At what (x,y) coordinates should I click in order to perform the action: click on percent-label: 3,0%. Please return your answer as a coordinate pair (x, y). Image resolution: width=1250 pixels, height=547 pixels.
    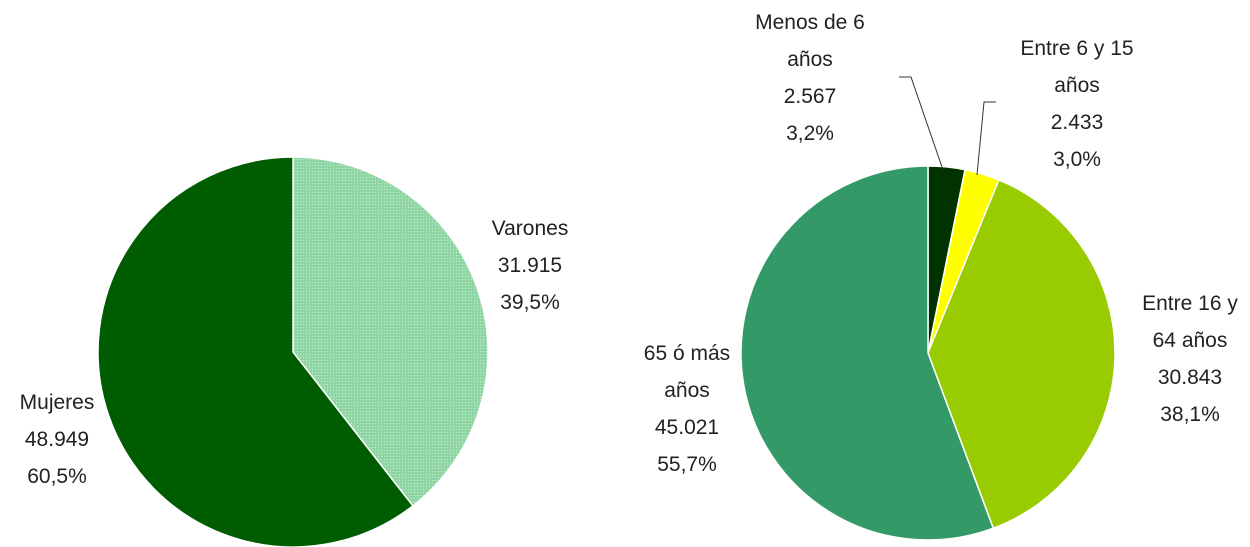
    Looking at the image, I should click on (1077, 159).